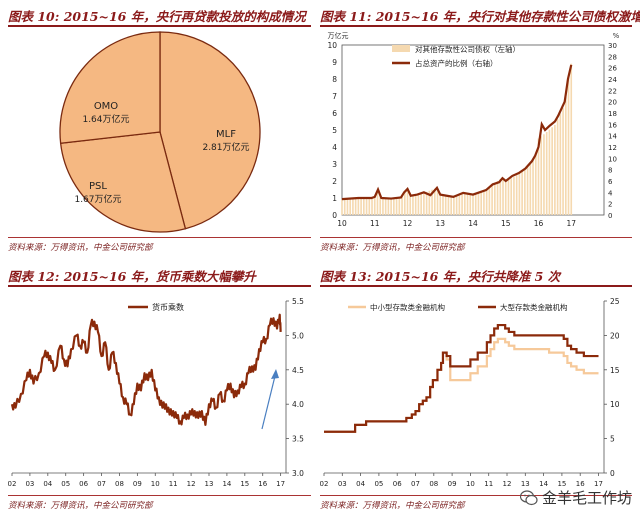 The height and width of the screenshot is (518, 640). I want to click on watermark-text: 金羊毛工作坊, so click(586, 498).